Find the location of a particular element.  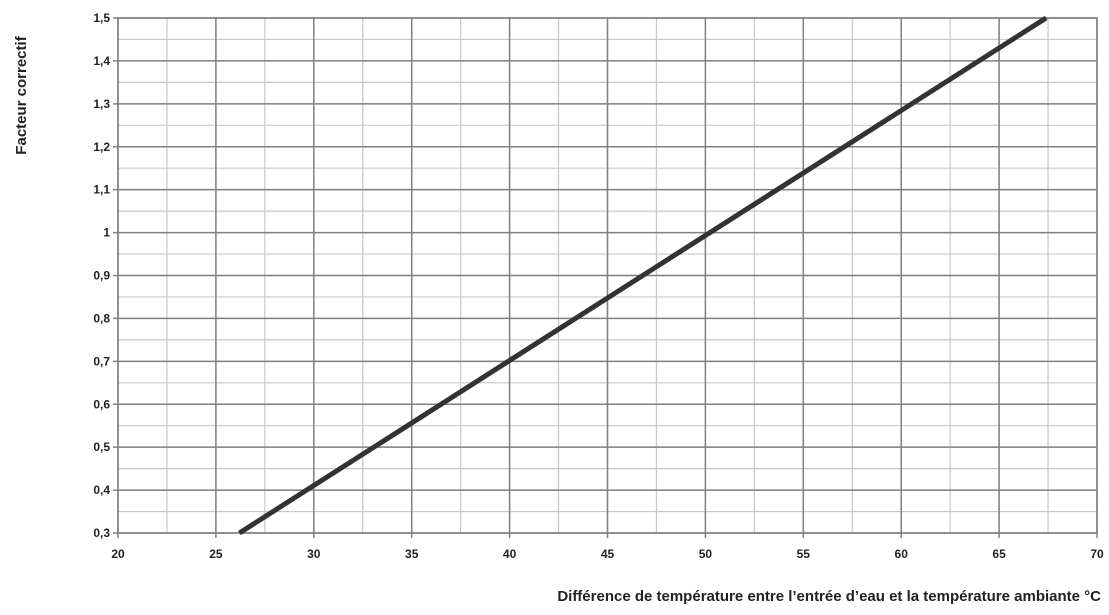

y-tick-label: 0,8 is located at coordinates (101, 318).